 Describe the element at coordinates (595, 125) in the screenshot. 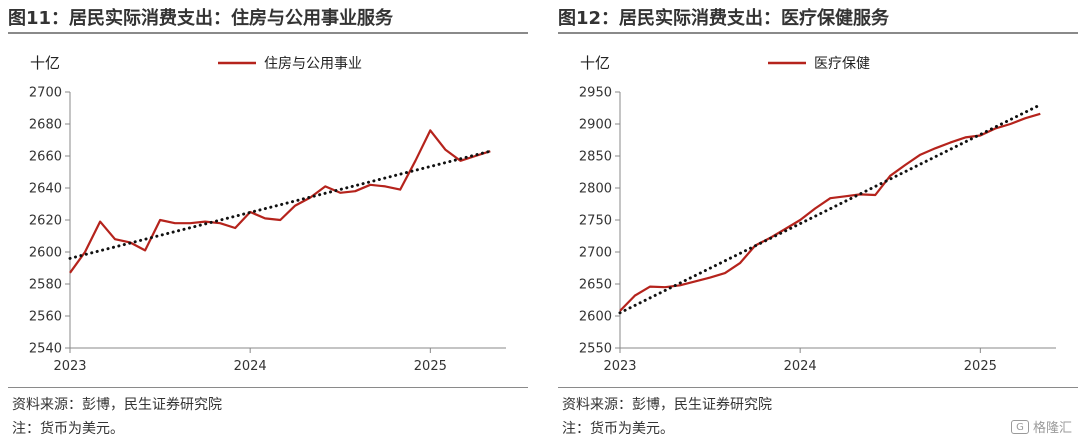

I see `y-tick-label: 2900` at that location.